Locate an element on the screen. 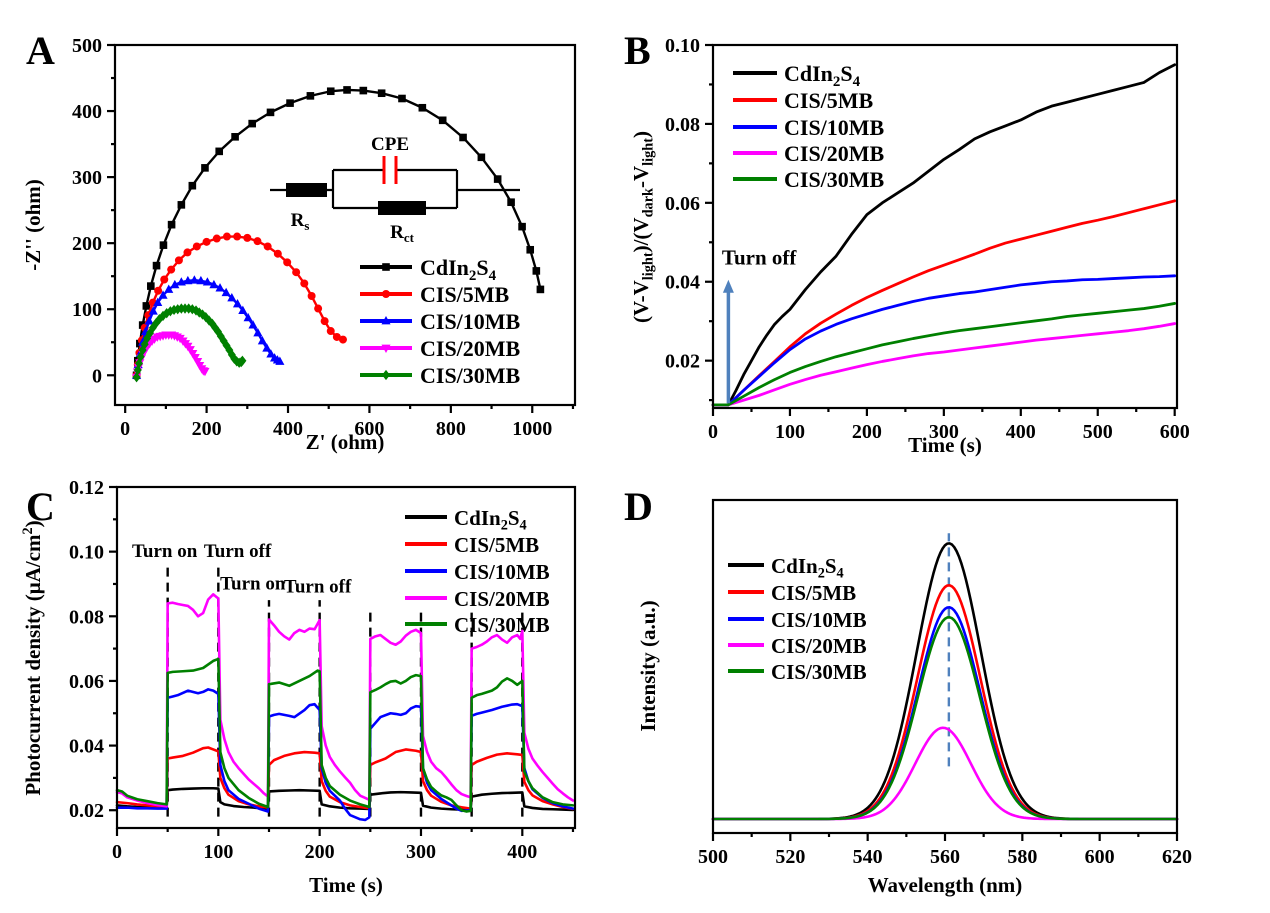 Image resolution: width=1270 pixels, height=913 pixels. panel-b-letter: B is located at coordinates (637, 50).